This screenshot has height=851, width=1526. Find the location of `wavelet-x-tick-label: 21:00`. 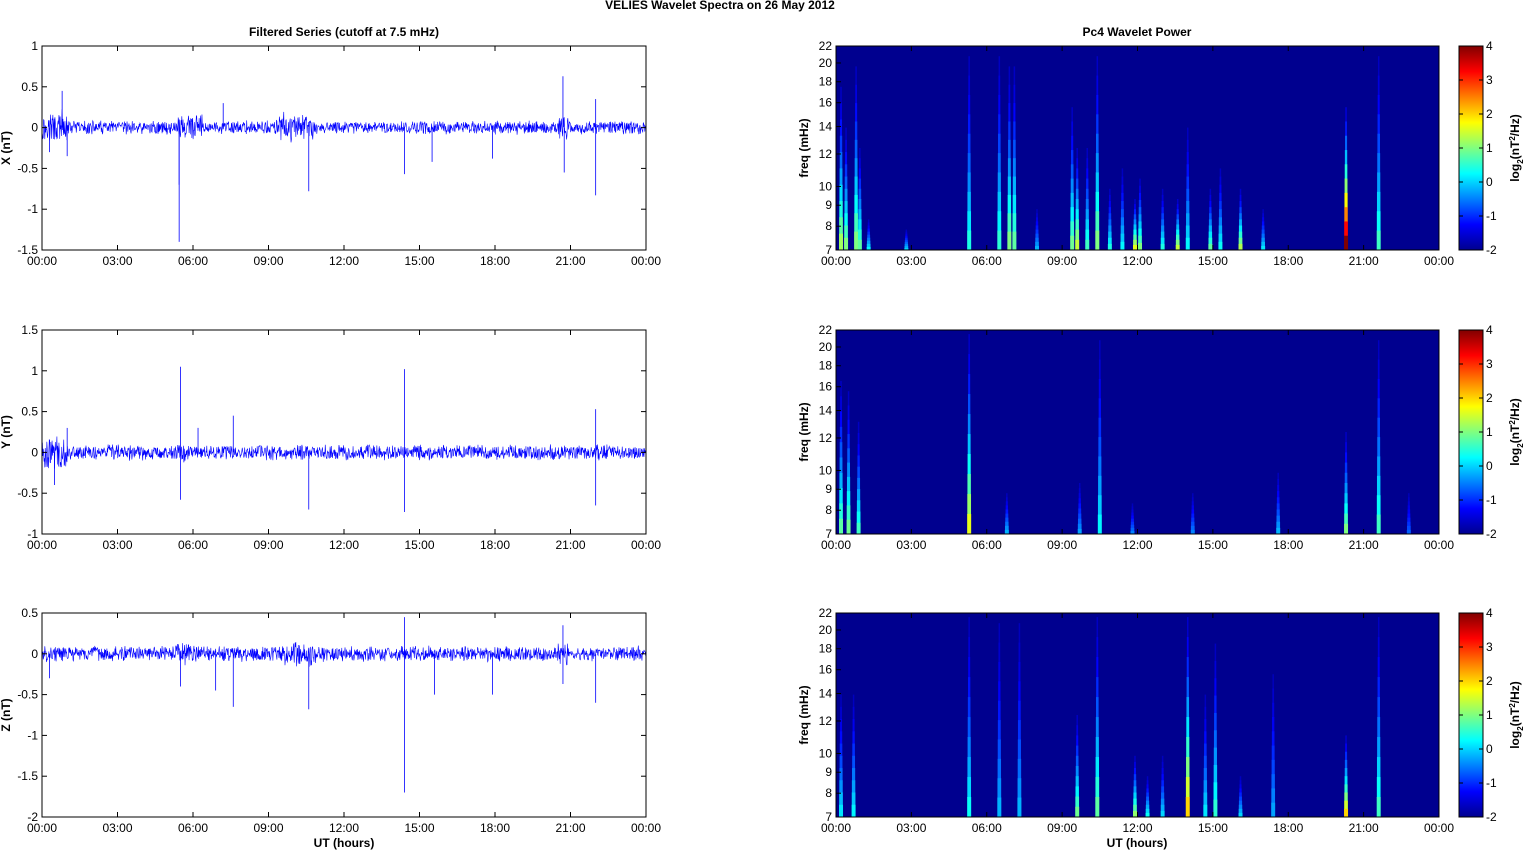

wavelet-x-tick-label: 21:00 is located at coordinates (1364, 545).